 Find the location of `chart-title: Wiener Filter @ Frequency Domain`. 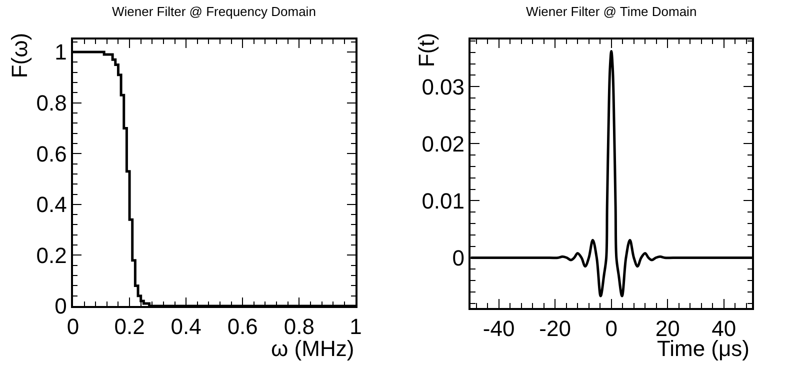

chart-title: Wiener Filter @ Frequency Domain is located at coordinates (214, 11).